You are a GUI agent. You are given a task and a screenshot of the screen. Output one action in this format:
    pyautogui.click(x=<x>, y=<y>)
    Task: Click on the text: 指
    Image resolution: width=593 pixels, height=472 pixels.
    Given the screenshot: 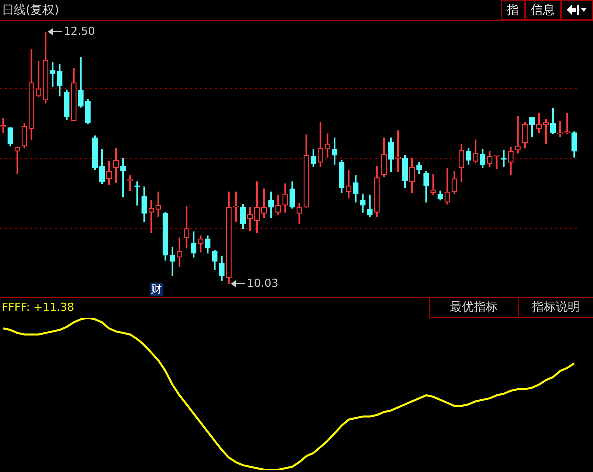 What is the action you would take?
    pyautogui.click(x=513, y=10)
    